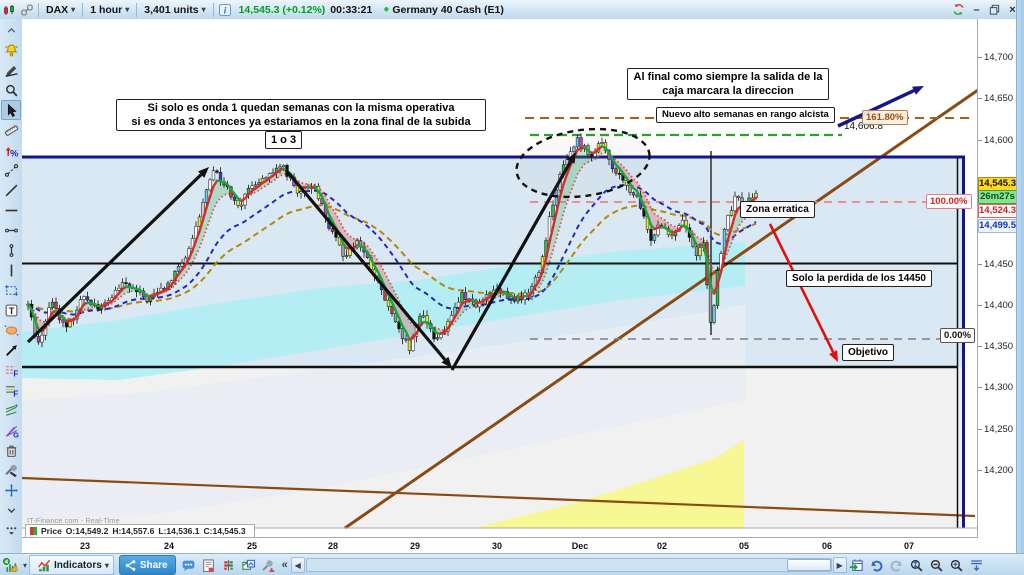  What do you see at coordinates (11, 350) in the screenshot?
I see `arrow-tool-icon` at bounding box center [11, 350].